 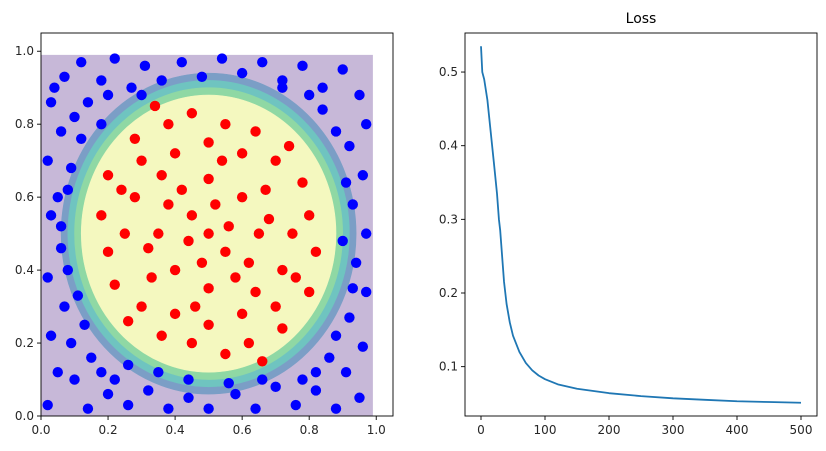 I want to click on scatter-y-axis: 0.0 0.2 0.4 0.6 0.8 1.0, so click(x=28, y=233).